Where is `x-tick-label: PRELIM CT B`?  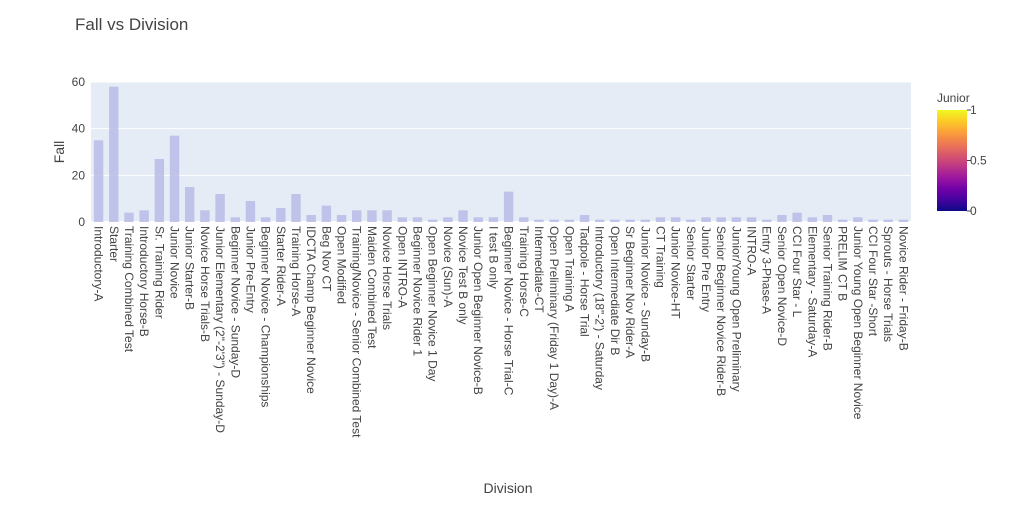
x-tick-label: PRELIM CT B is located at coordinates (843, 263).